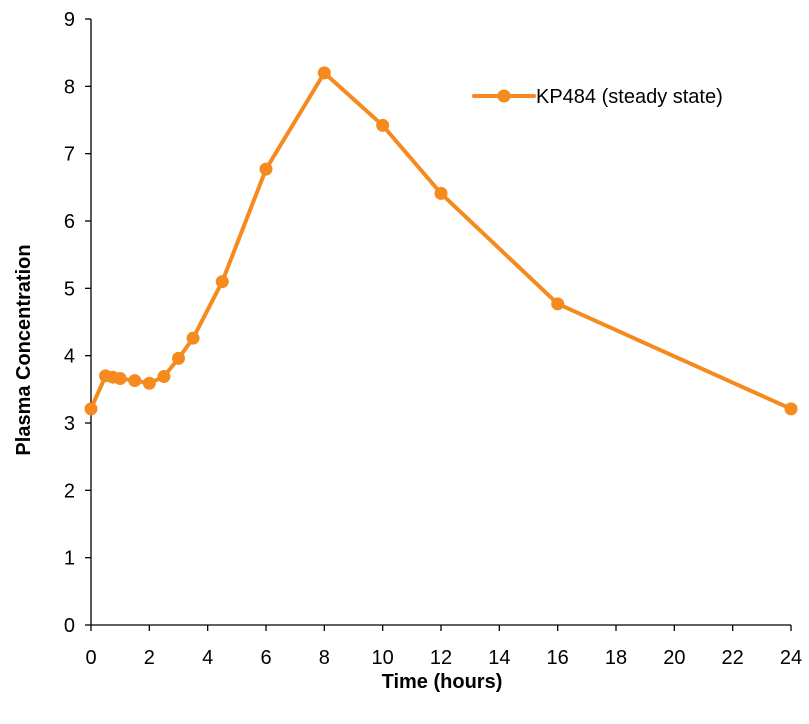 The width and height of the screenshot is (809, 724). I want to click on y-tick-label: 7, so click(69, 155).